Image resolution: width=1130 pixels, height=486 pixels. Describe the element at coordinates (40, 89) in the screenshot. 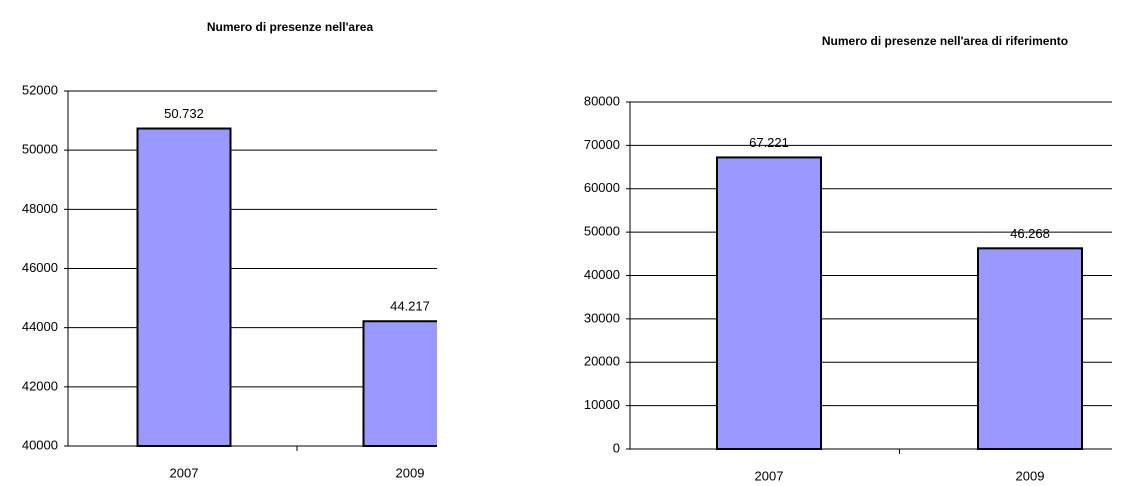

I see `y-tick-label: 52000` at that location.